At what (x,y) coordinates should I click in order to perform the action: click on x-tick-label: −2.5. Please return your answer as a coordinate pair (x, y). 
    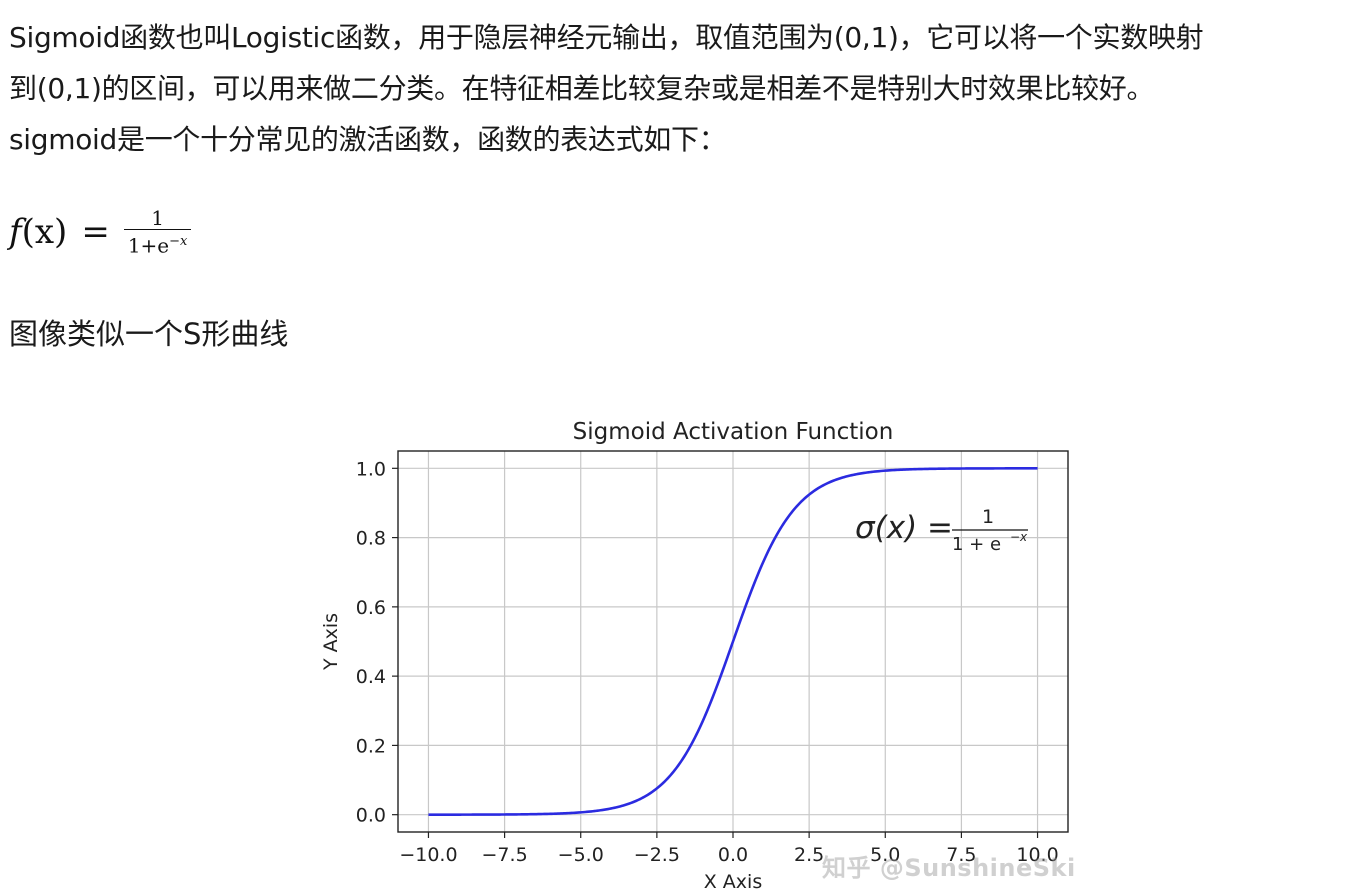
    Looking at the image, I should click on (657, 855).